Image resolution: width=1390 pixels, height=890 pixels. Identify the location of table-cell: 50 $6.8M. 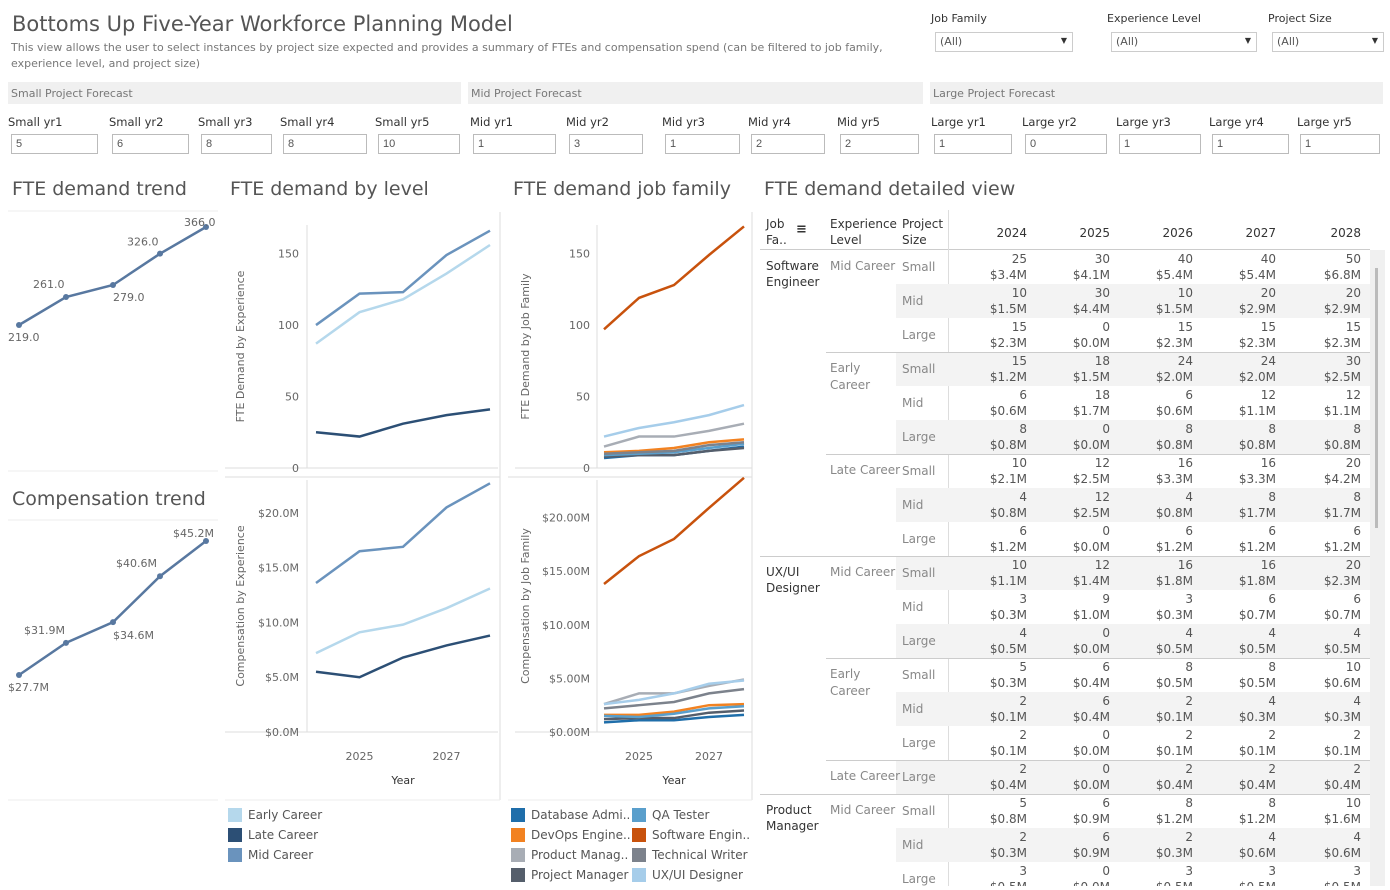
(1321, 267).